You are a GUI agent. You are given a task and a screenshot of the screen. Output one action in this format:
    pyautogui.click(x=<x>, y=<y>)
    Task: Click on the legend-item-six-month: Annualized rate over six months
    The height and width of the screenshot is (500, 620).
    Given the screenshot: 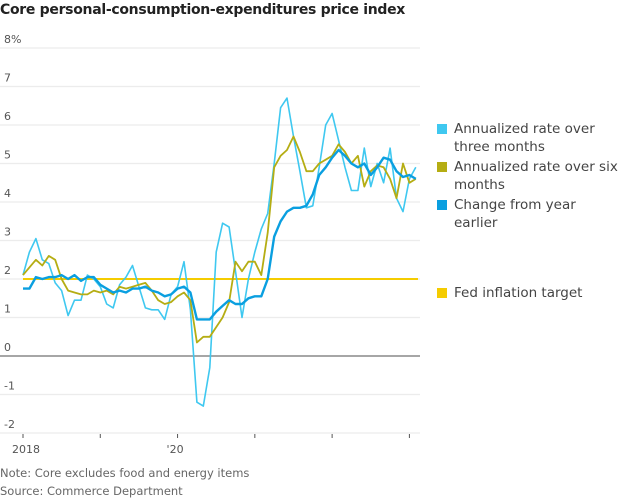 What is the action you would take?
    pyautogui.click(x=528, y=176)
    